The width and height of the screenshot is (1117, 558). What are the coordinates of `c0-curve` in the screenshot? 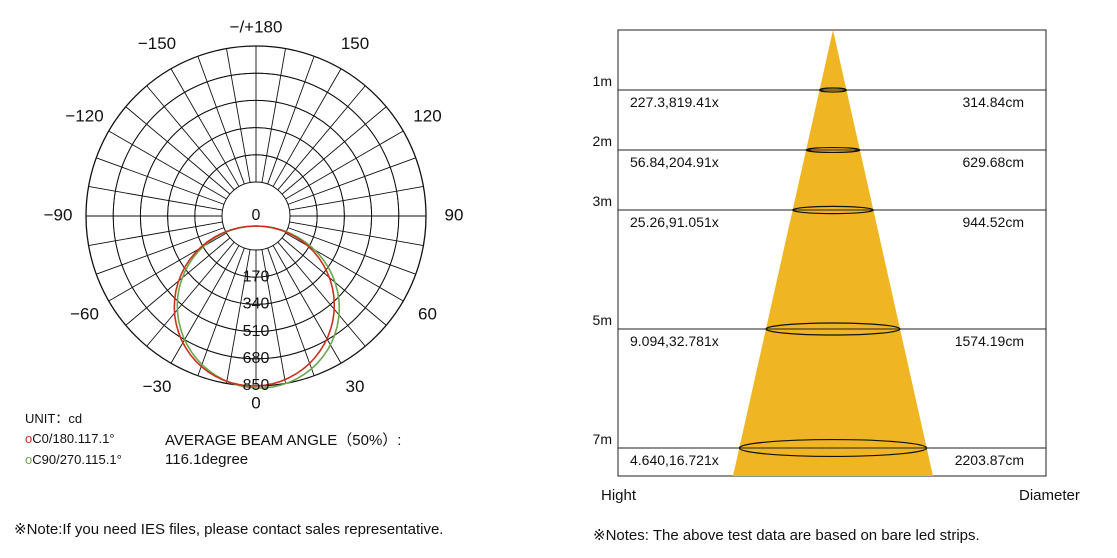 It's located at (254, 306).